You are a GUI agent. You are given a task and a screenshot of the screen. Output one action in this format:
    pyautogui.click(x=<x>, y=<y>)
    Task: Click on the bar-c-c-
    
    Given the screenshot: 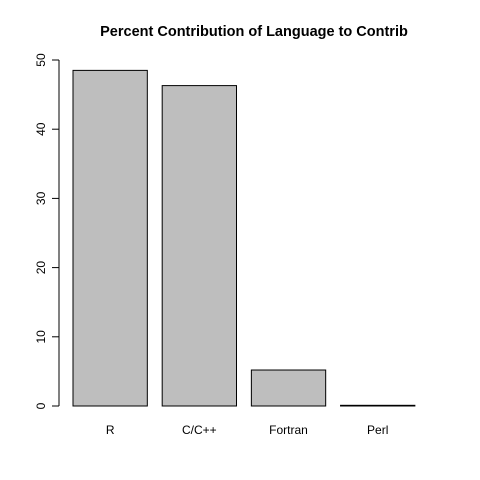 What is the action you would take?
    pyautogui.click(x=199, y=246)
    